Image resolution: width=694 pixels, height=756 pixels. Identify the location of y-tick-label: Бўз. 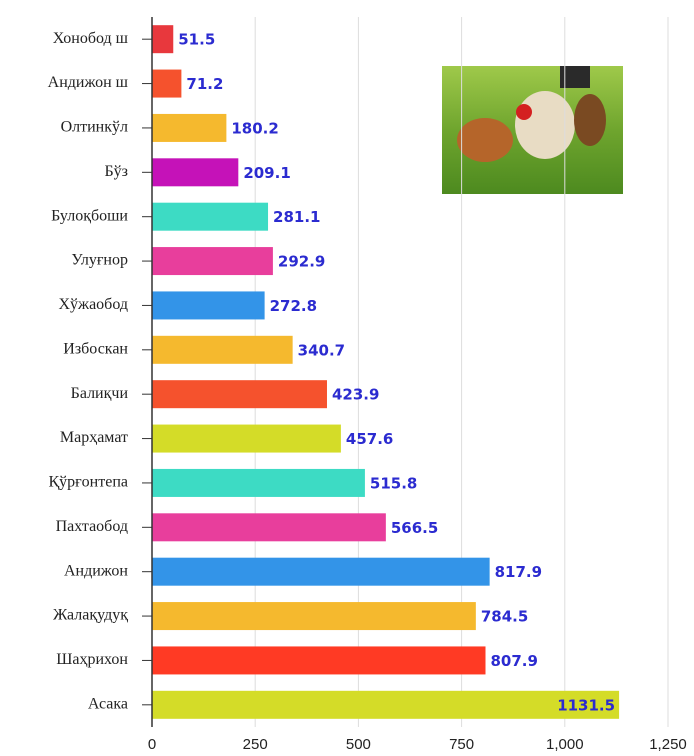
(116, 171).